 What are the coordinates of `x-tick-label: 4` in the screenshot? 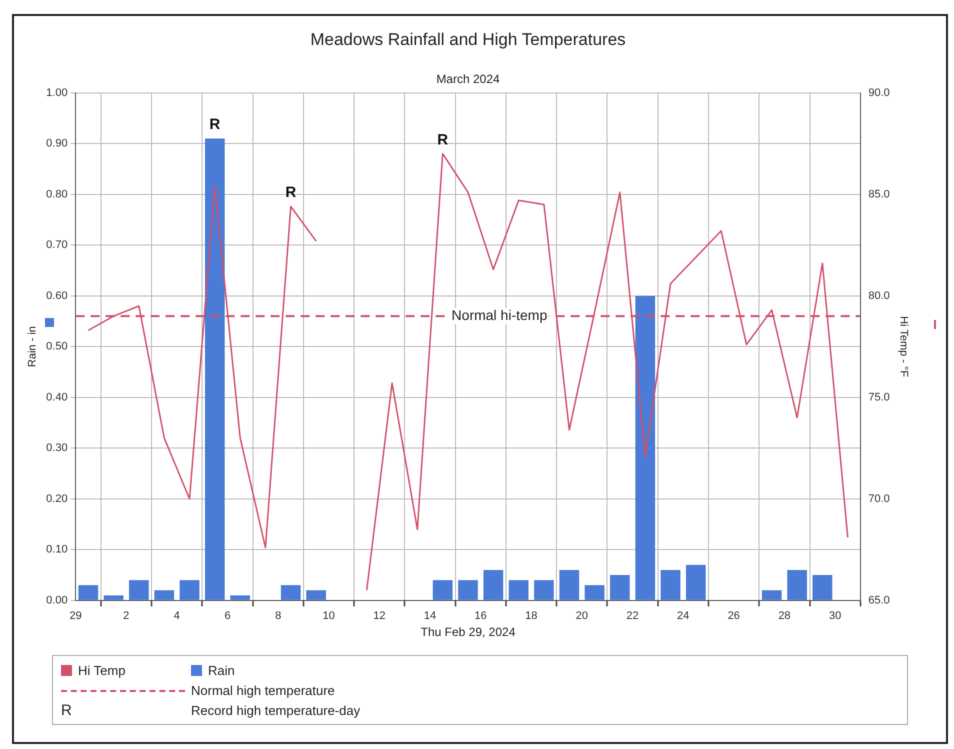 It's located at (177, 616).